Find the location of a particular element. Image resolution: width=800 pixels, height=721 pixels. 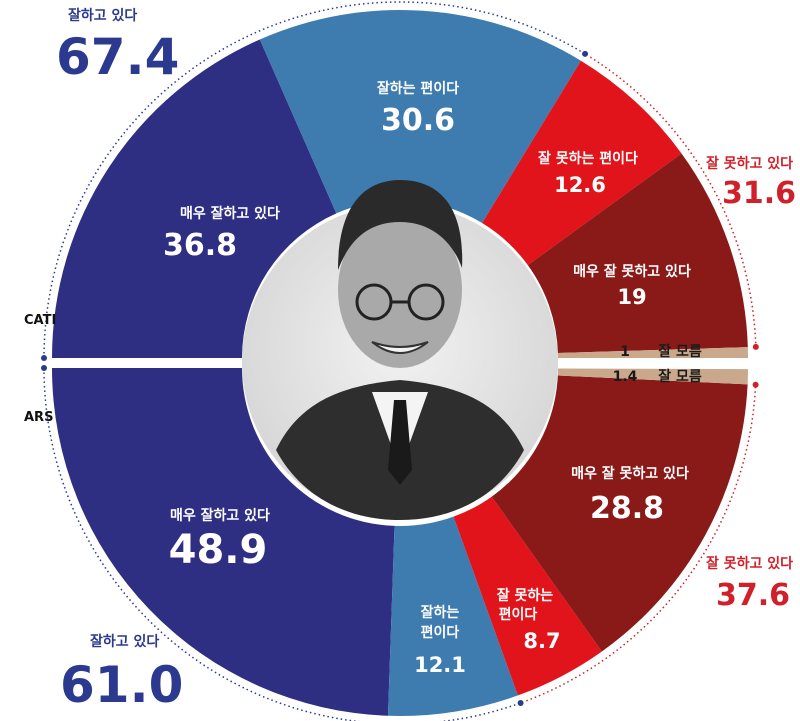

ars-slice-good is located at coordinates (452, 616).